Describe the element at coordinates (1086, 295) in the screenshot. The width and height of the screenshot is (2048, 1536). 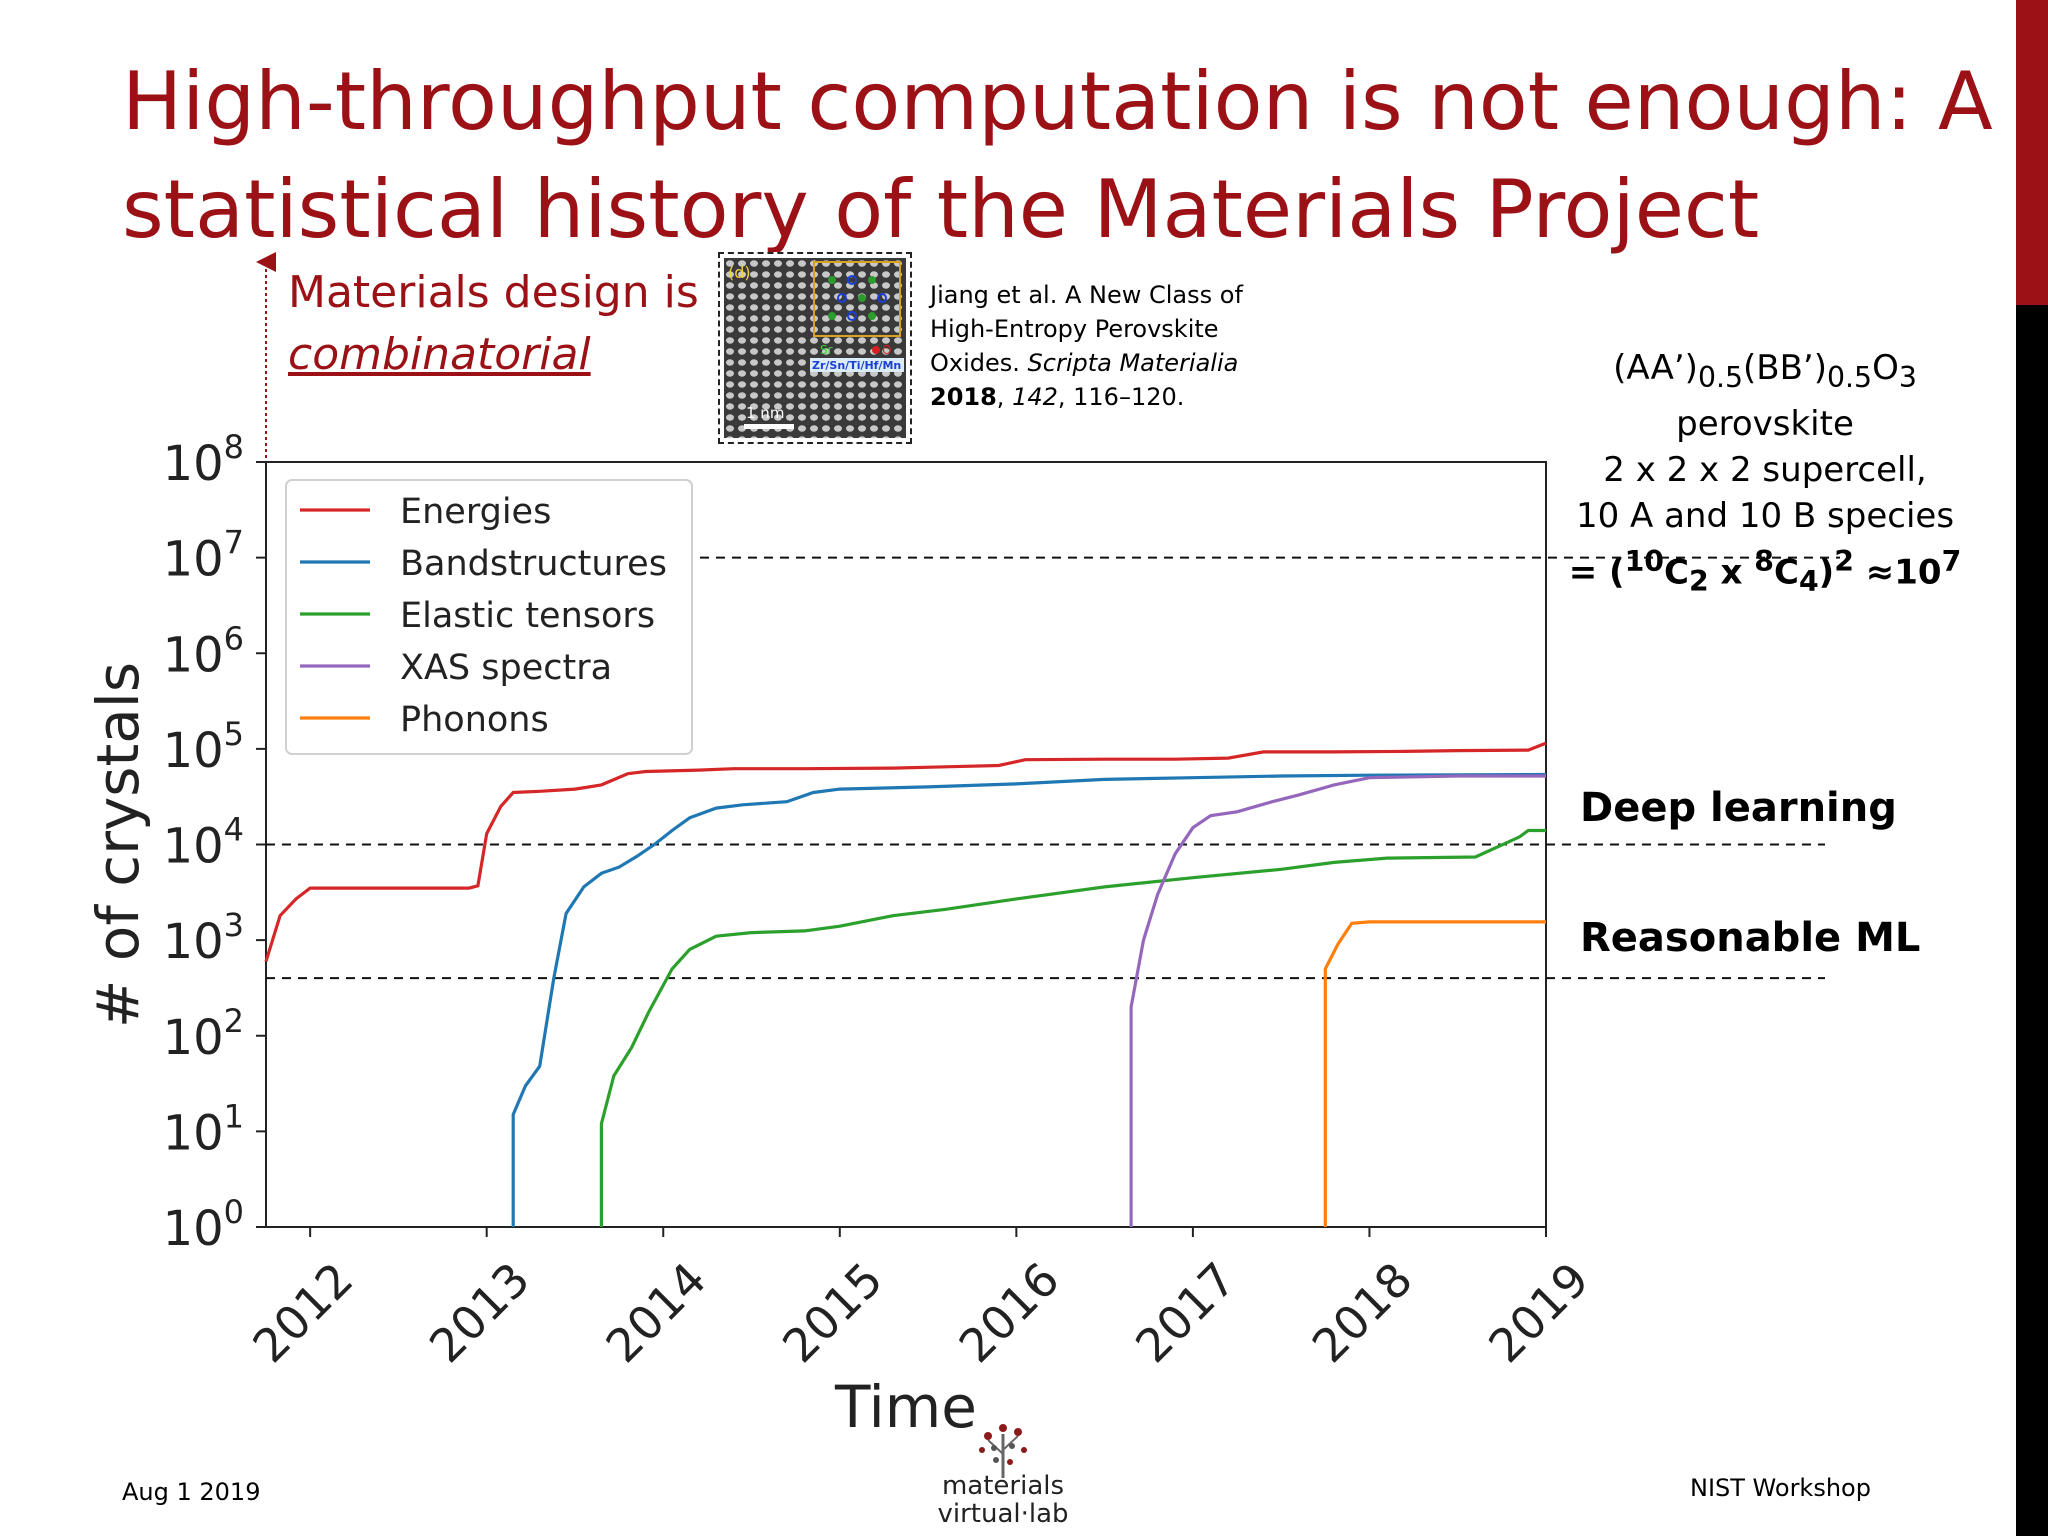
I see `citation-line-1: Jiang et al. A New Class of` at that location.